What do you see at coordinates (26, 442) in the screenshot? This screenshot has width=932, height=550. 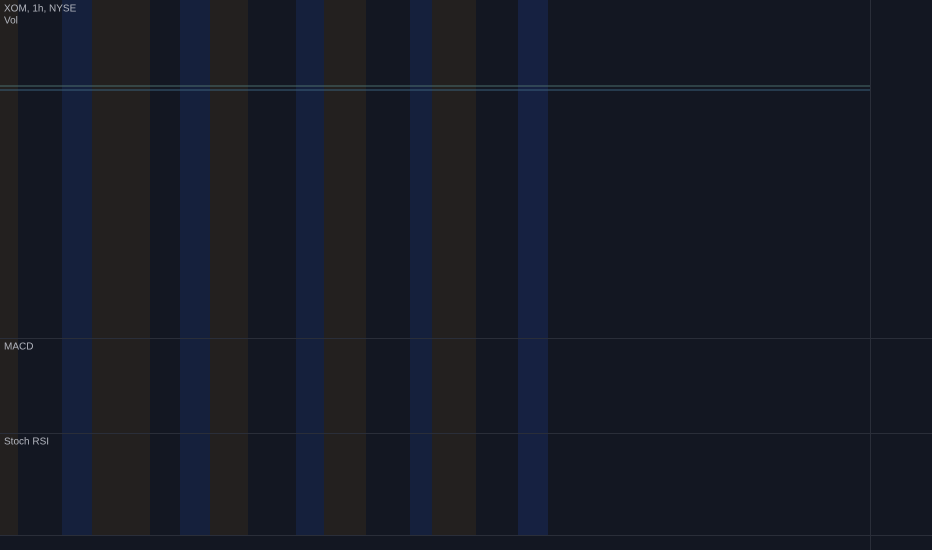 I see `stoch-title: Stoch RSI` at bounding box center [26, 442].